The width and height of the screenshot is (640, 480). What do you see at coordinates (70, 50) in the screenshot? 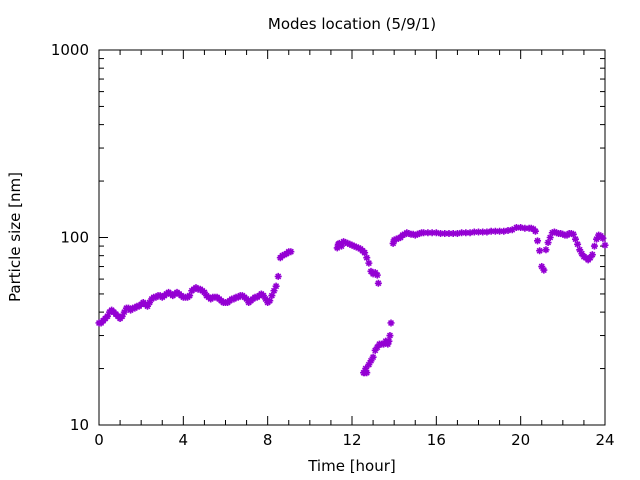
I see `y-tick-label: 1000` at bounding box center [70, 50].